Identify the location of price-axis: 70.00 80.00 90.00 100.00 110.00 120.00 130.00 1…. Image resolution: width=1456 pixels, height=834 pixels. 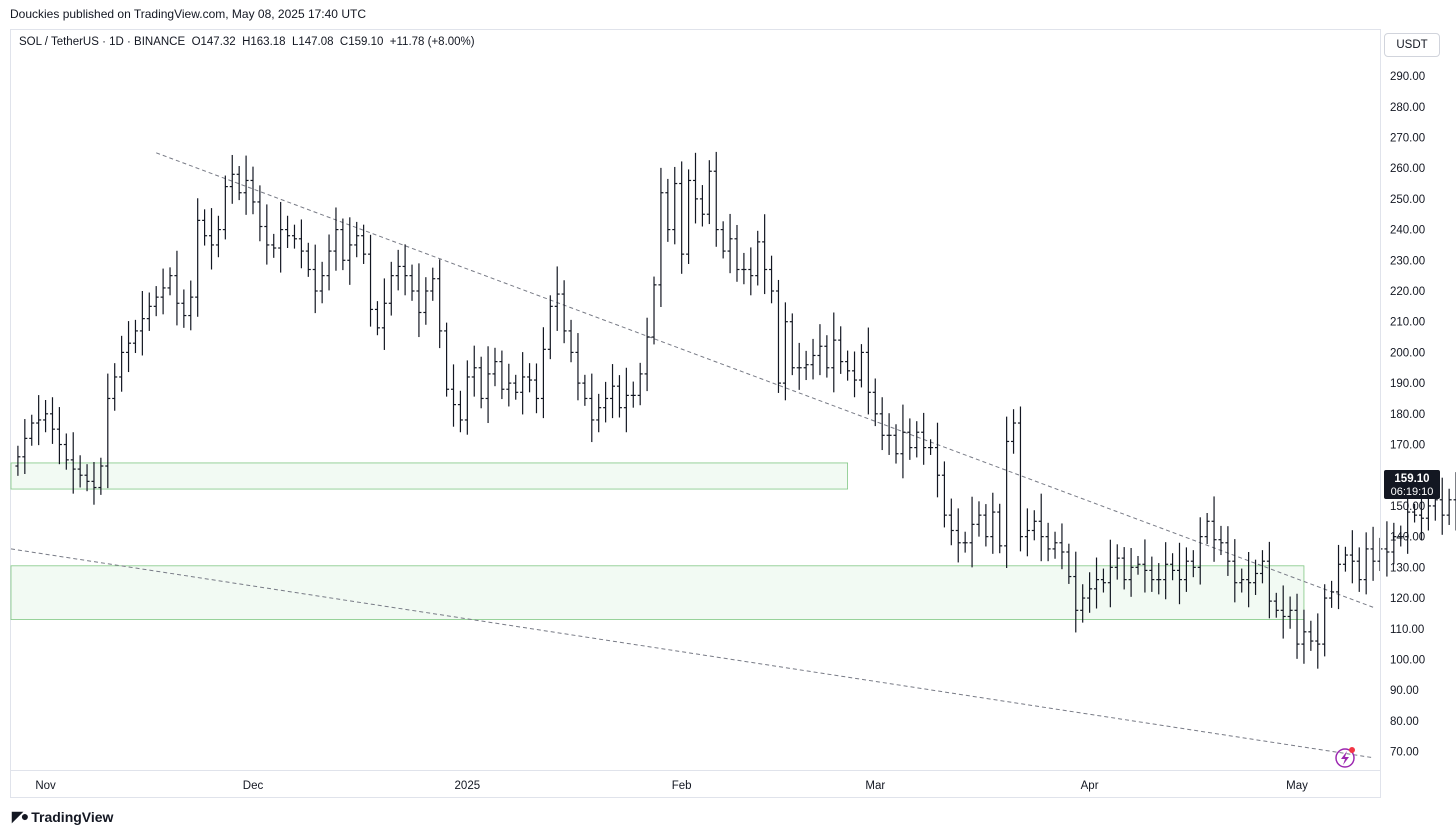
(1402, 414).